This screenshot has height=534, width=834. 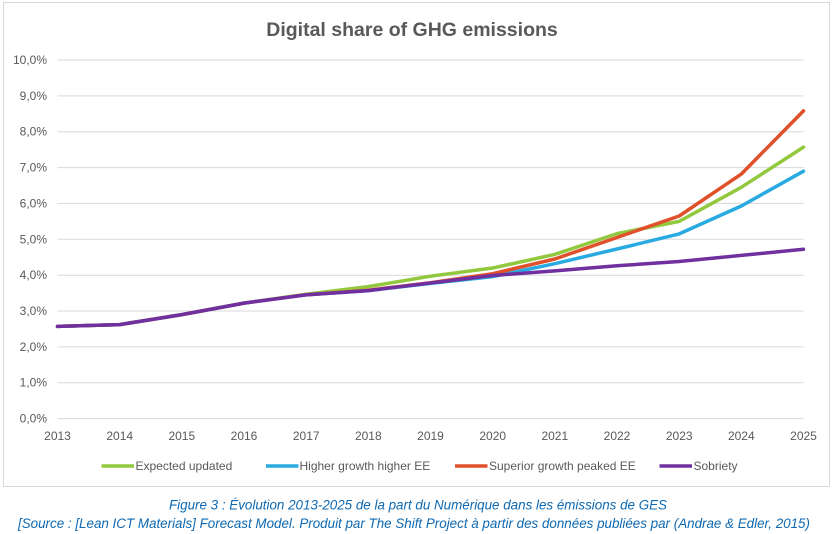 I want to click on svg-text: 2013, so click(x=57, y=436).